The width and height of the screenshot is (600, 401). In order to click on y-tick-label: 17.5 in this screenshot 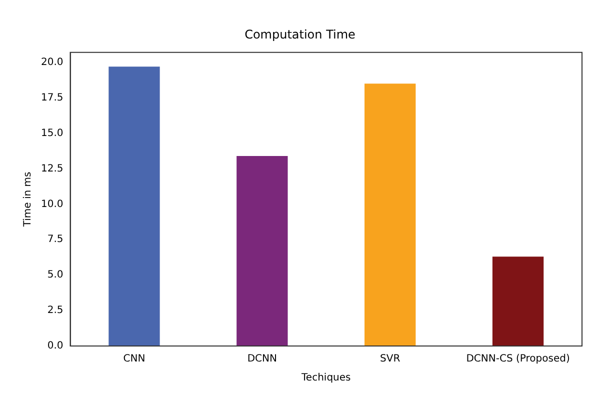, I will do `click(52, 98)`.